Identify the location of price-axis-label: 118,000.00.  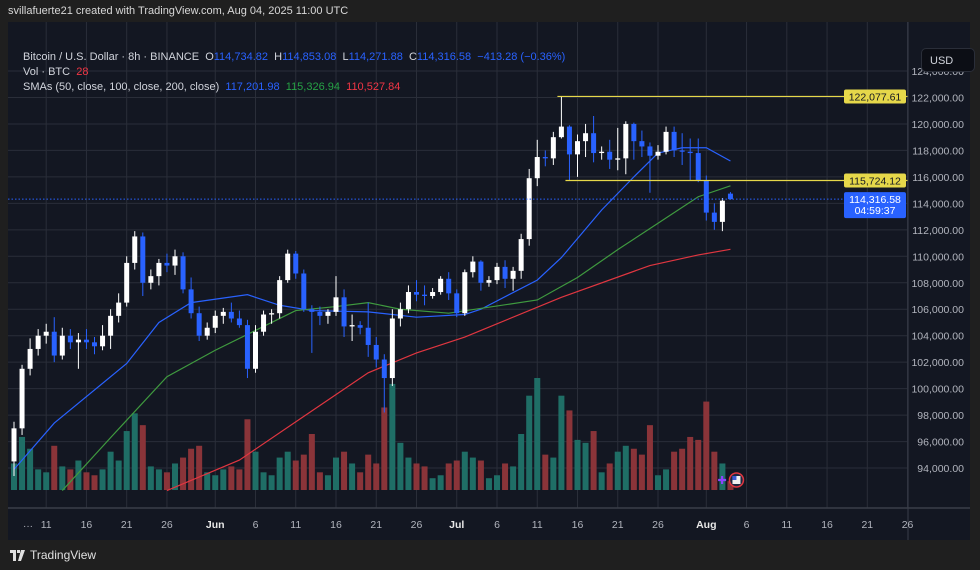
(938, 151).